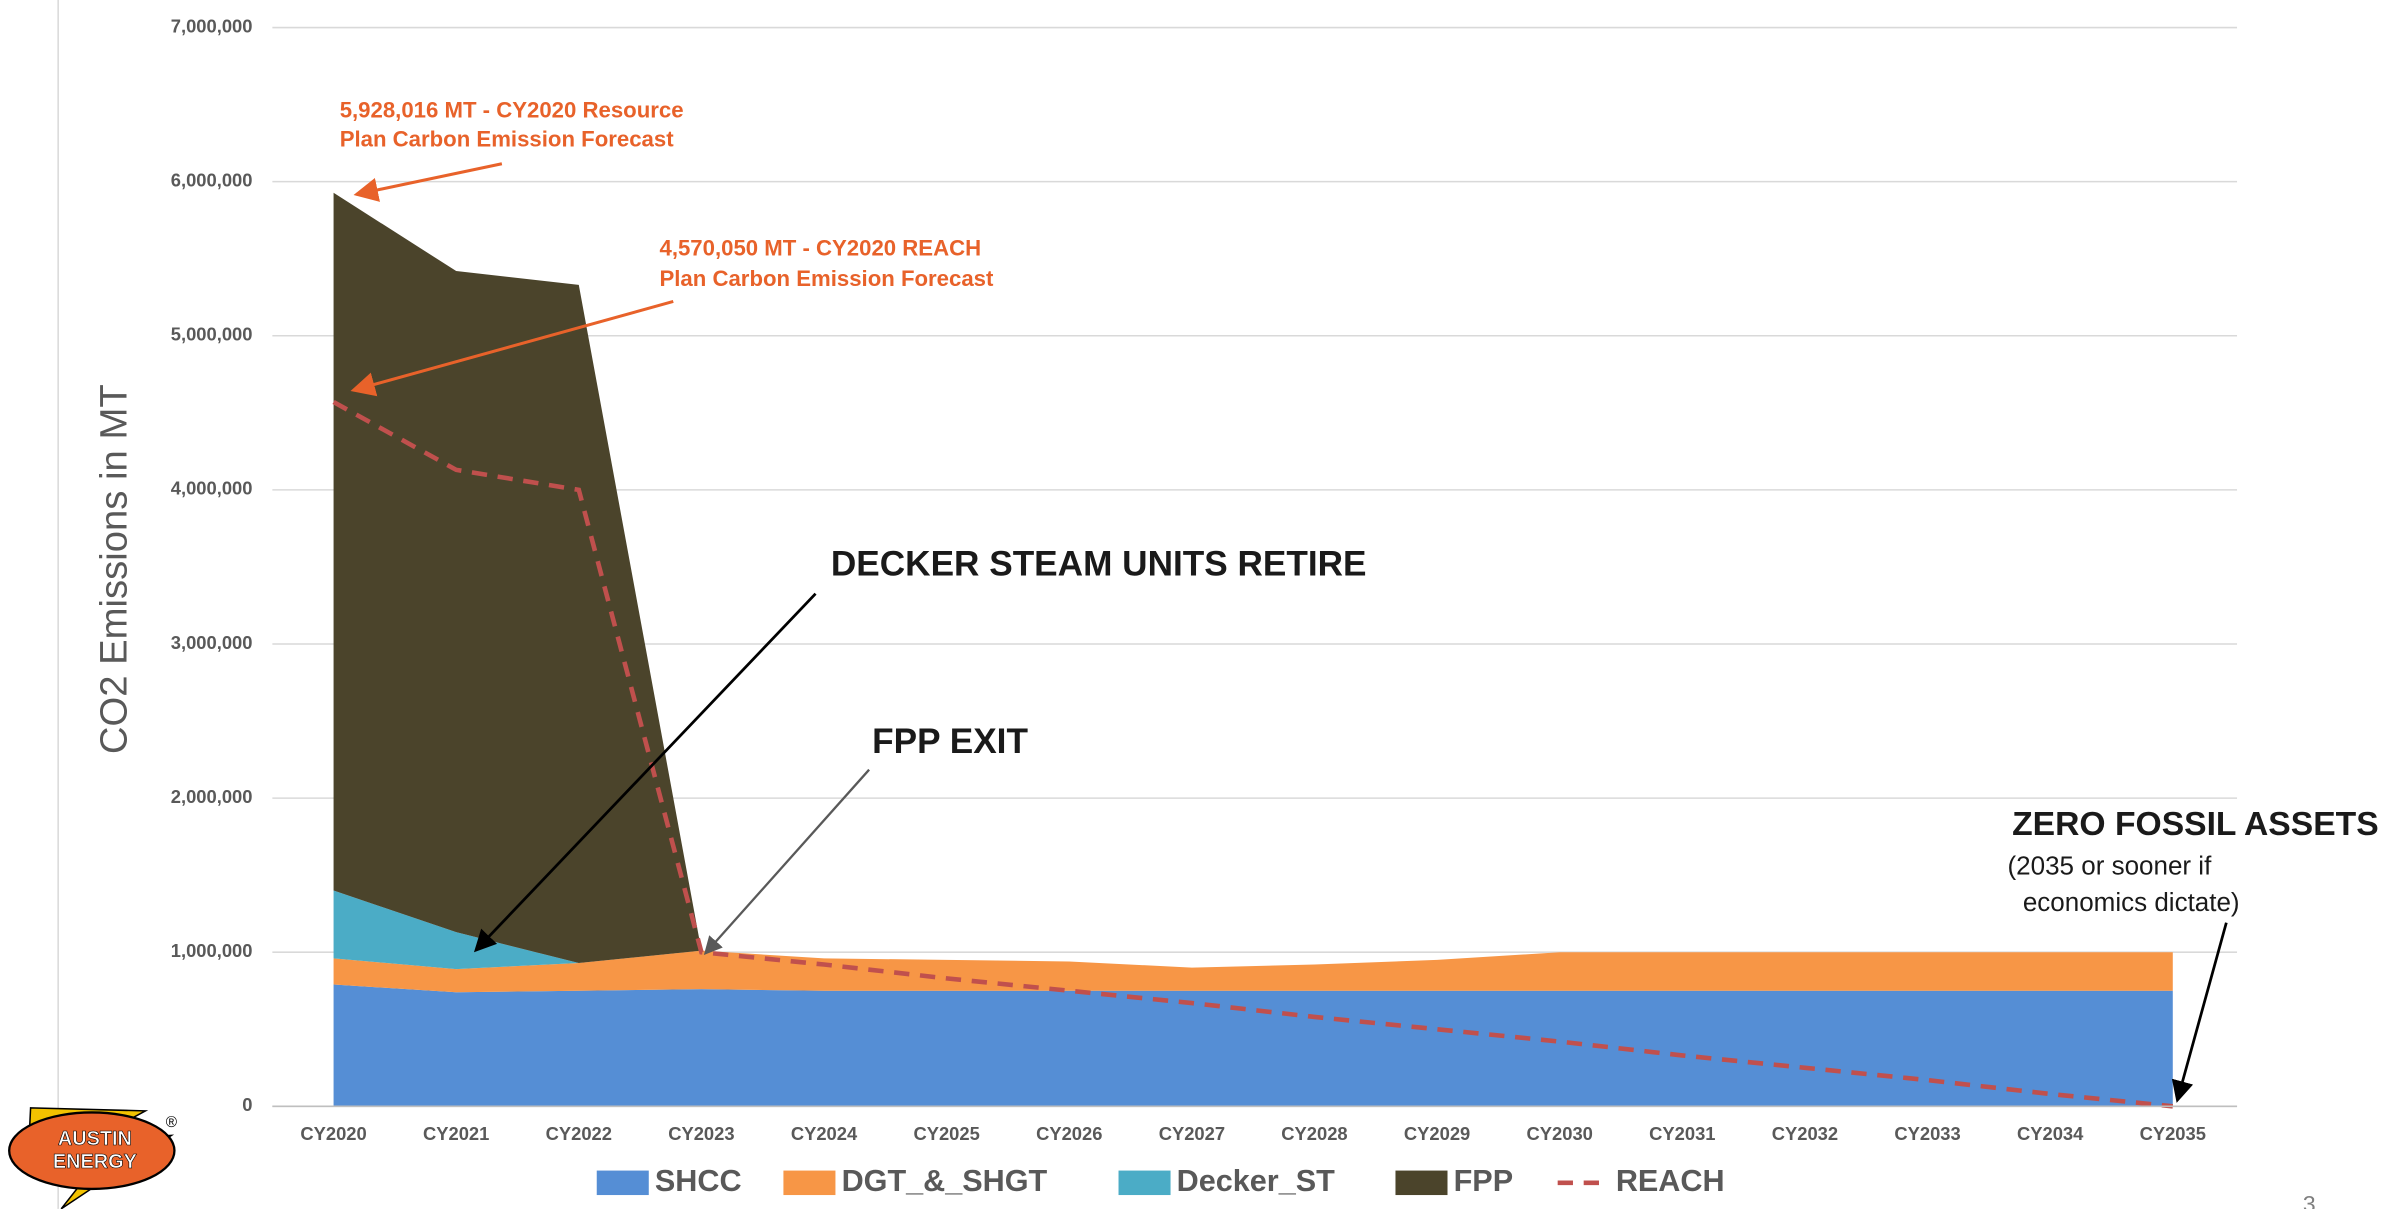 Image resolution: width=2387 pixels, height=1209 pixels. What do you see at coordinates (212, 25) in the screenshot?
I see `y-tick-label: 7,000,000` at bounding box center [212, 25].